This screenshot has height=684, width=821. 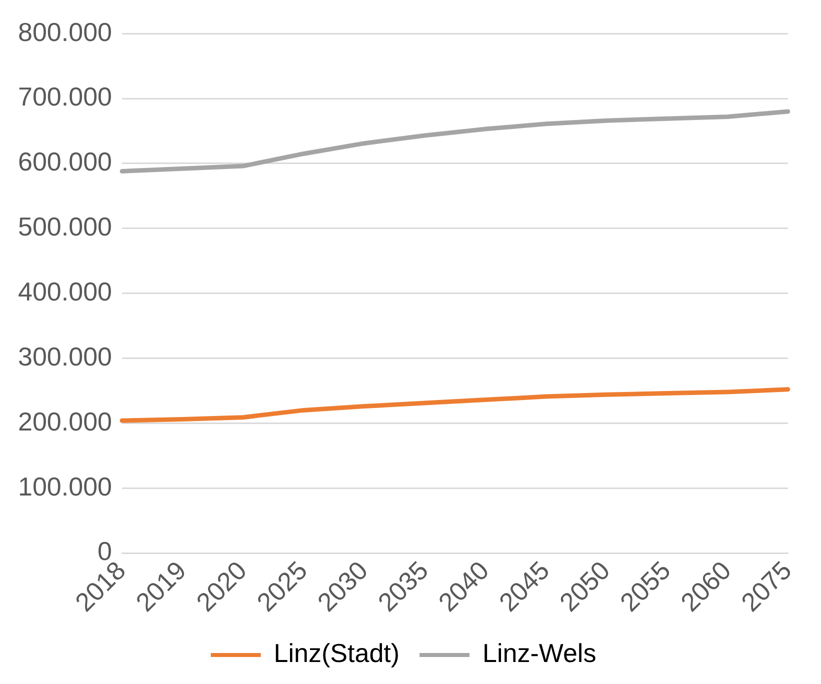 What do you see at coordinates (65, 31) in the screenshot?
I see `y-tick-label: 800.000` at bounding box center [65, 31].